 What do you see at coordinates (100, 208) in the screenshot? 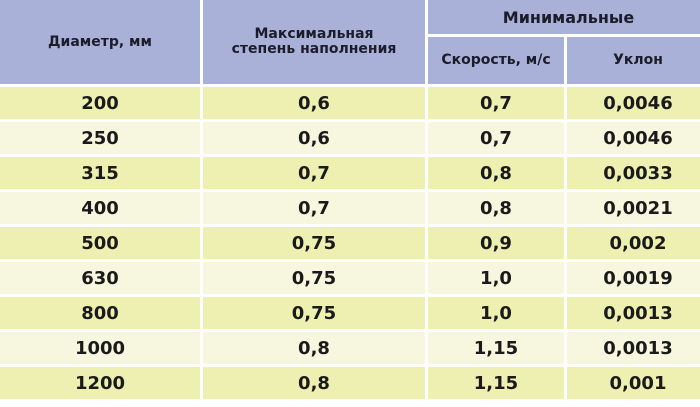
I see `cell-diameter: 400` at bounding box center [100, 208].